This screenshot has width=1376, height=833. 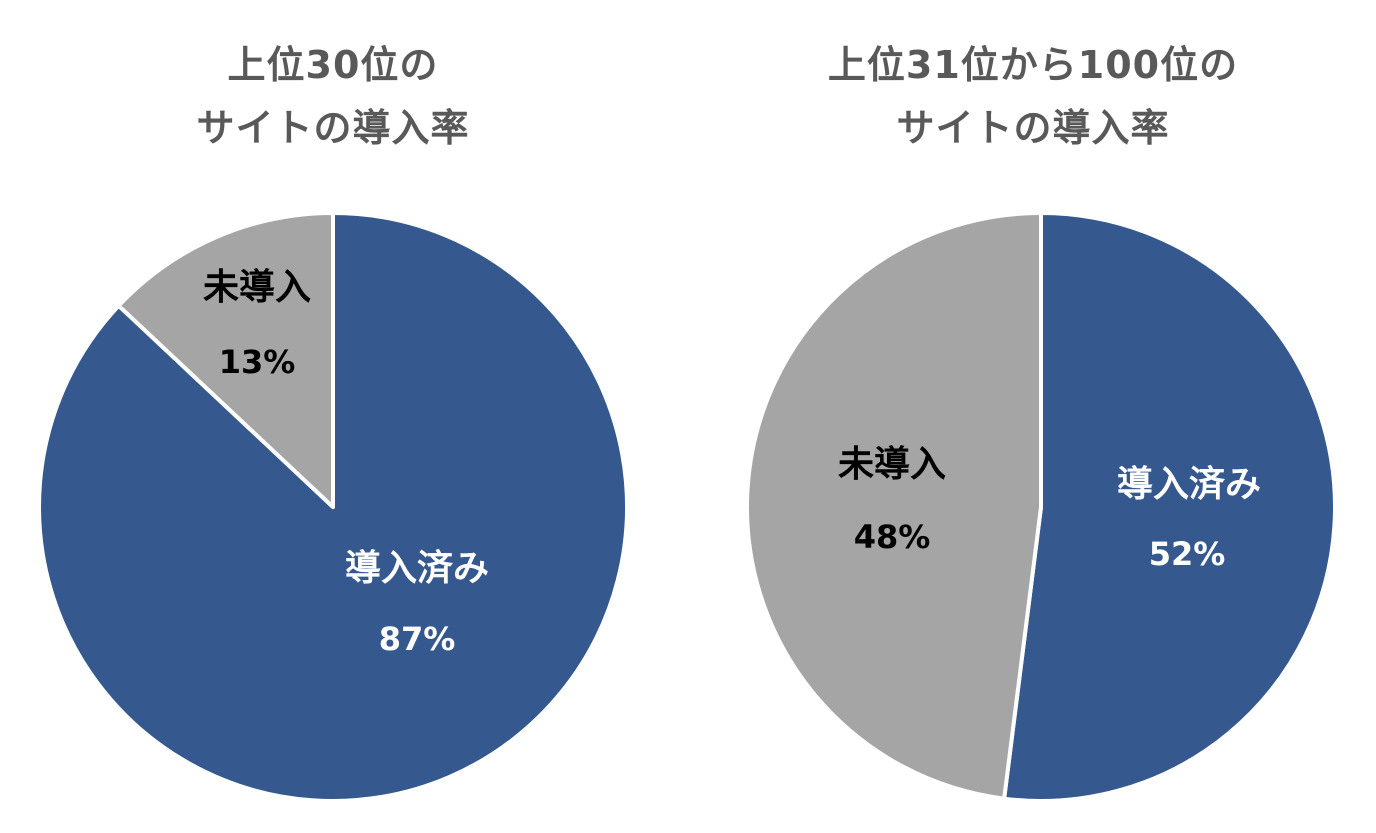 I want to click on pie-slice-not-implemented, so click(x=225, y=360).